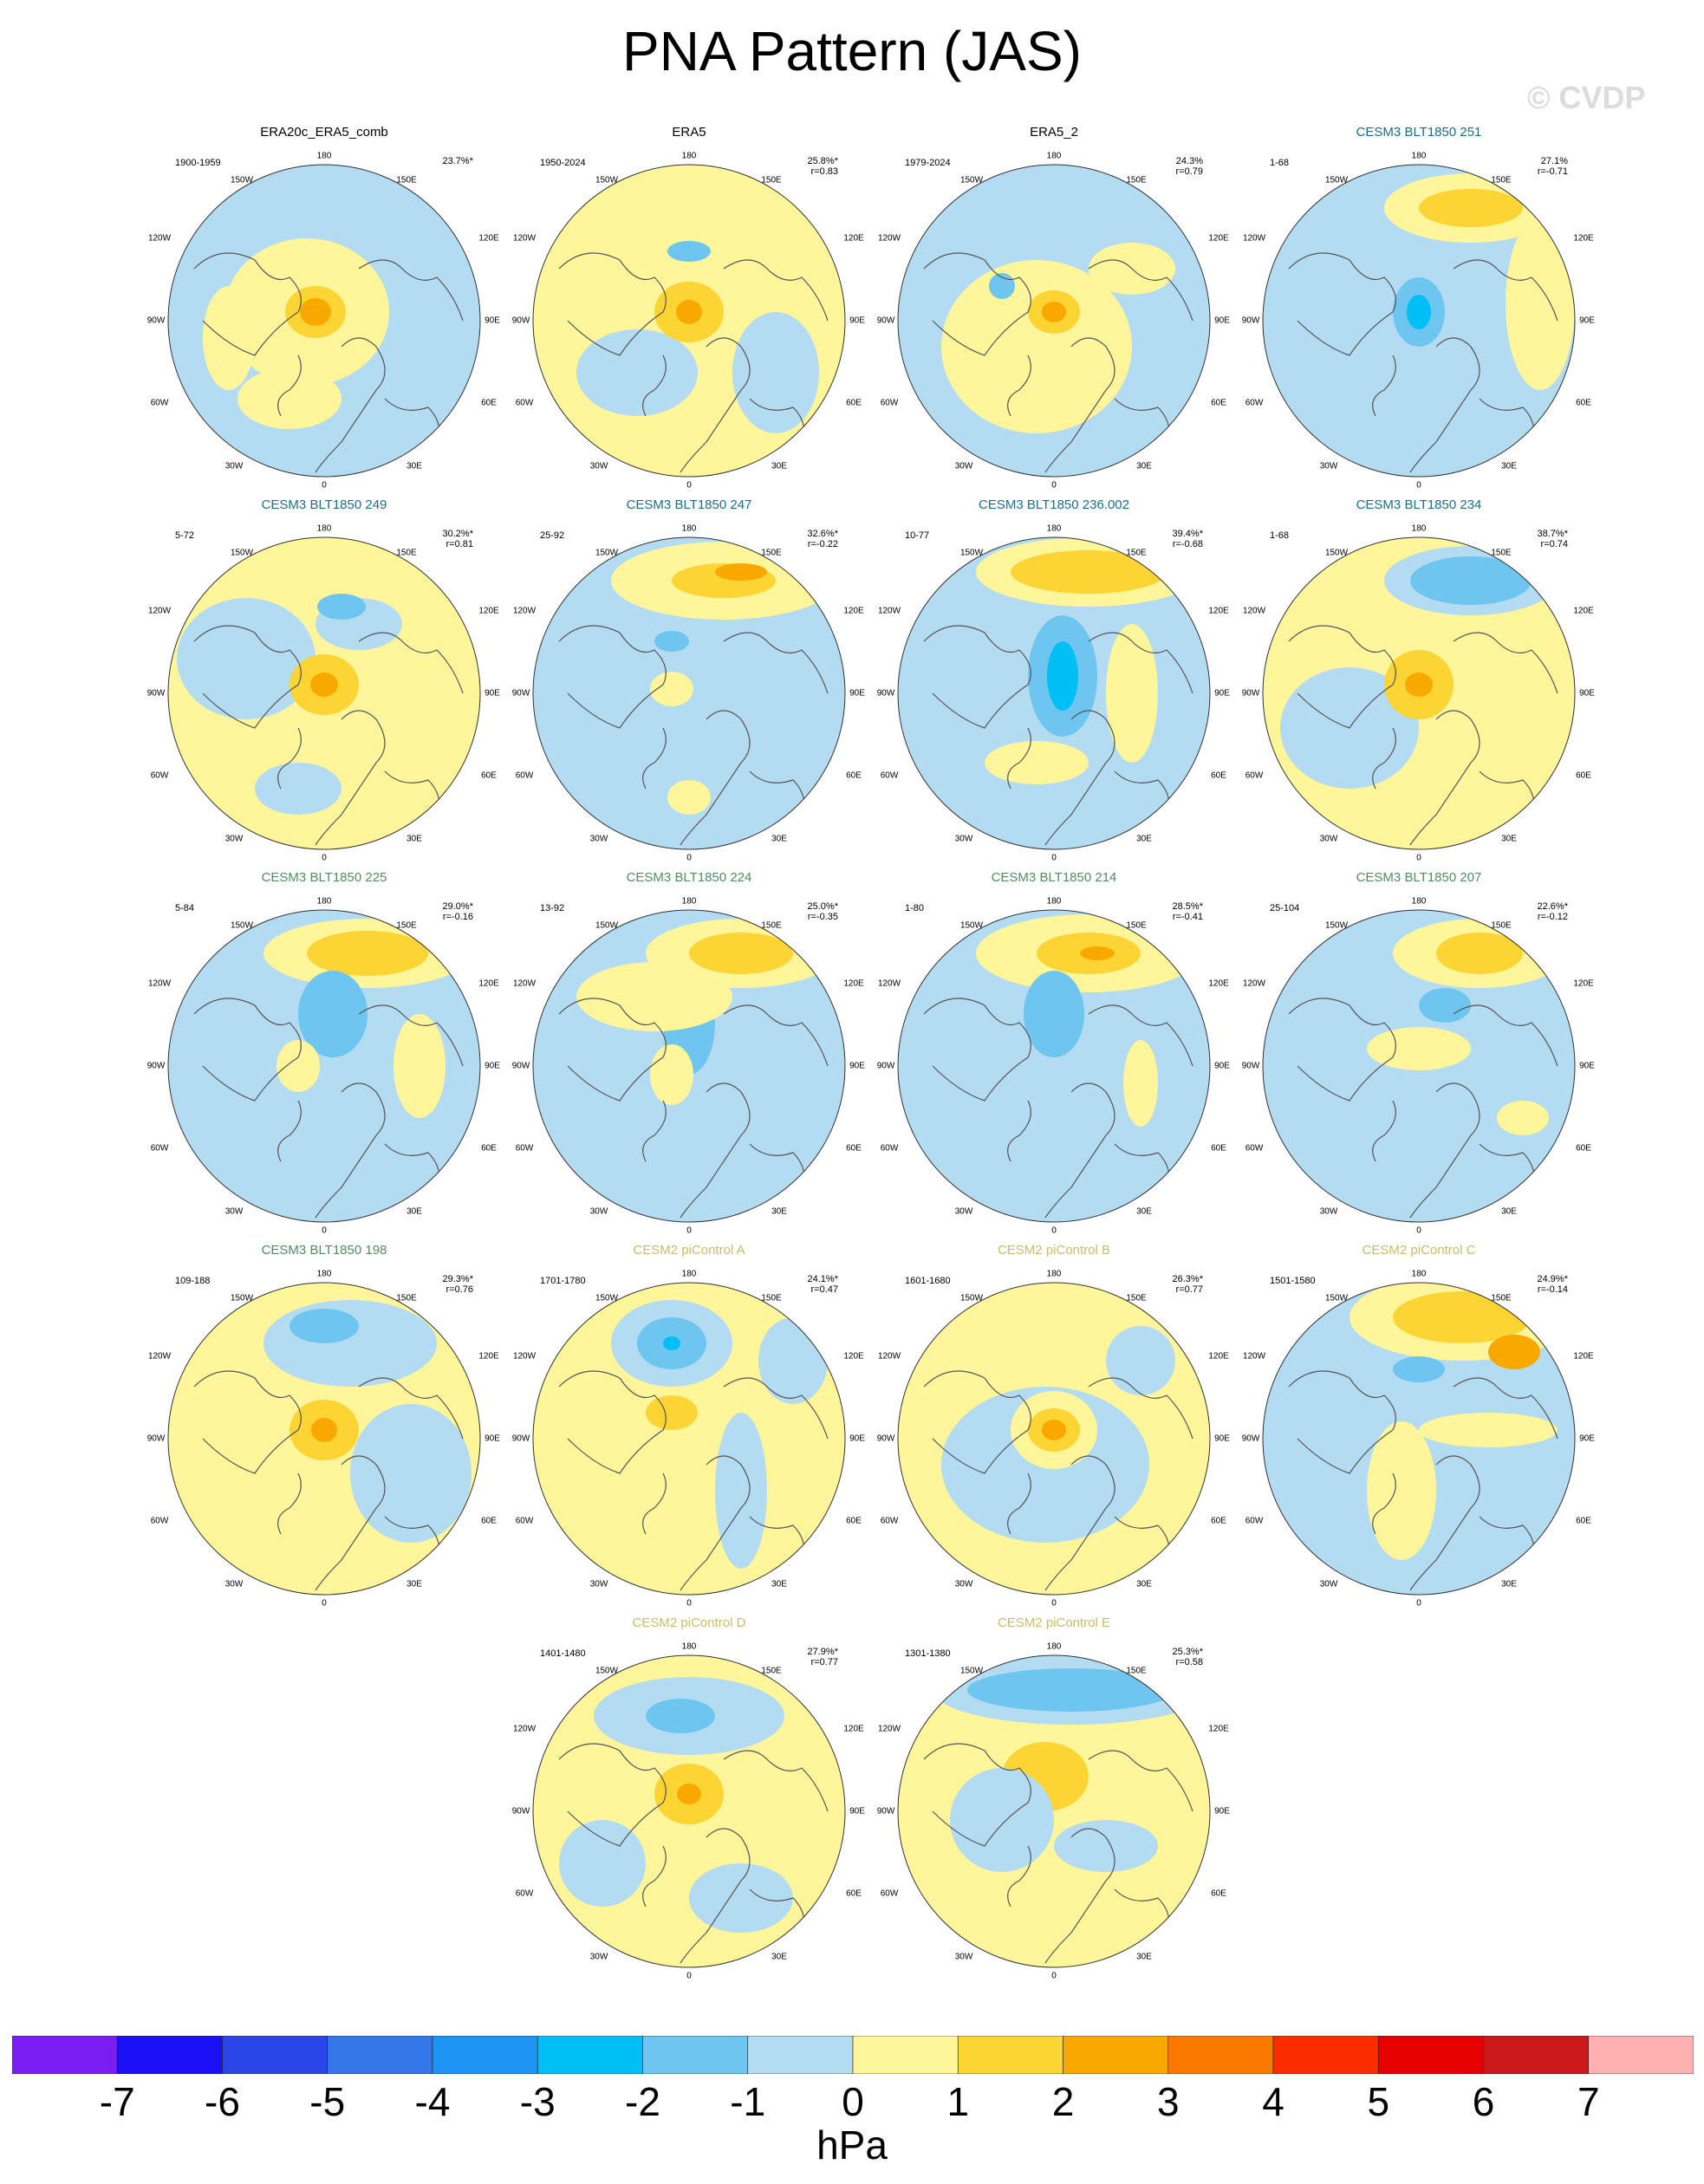 Image resolution: width=1704 pixels, height=2184 pixels. I want to click on panel-correlation: r=0.58, so click(1190, 1662).